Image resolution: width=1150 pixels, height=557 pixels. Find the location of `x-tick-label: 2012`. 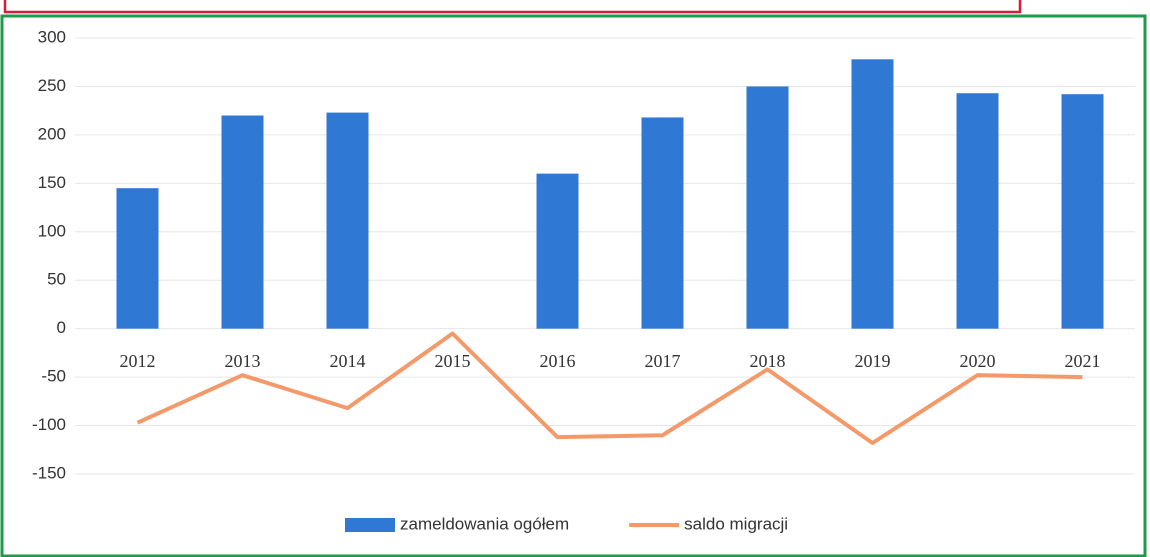

x-tick-label: 2012 is located at coordinates (138, 361).